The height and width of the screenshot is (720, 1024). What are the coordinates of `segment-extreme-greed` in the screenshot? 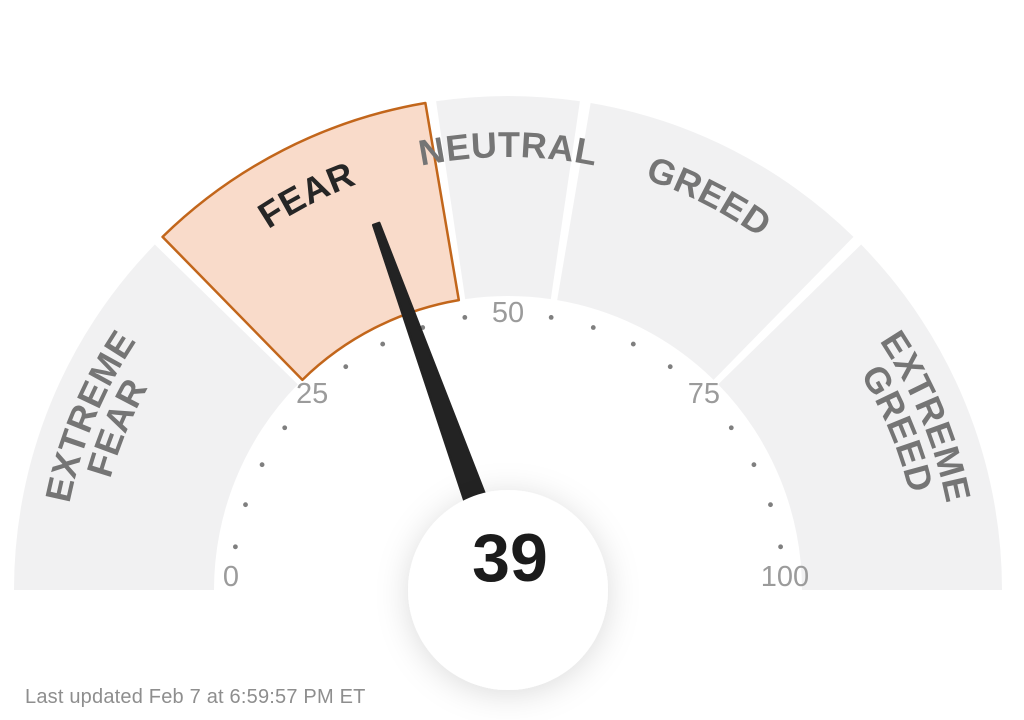 It's located at (860, 417).